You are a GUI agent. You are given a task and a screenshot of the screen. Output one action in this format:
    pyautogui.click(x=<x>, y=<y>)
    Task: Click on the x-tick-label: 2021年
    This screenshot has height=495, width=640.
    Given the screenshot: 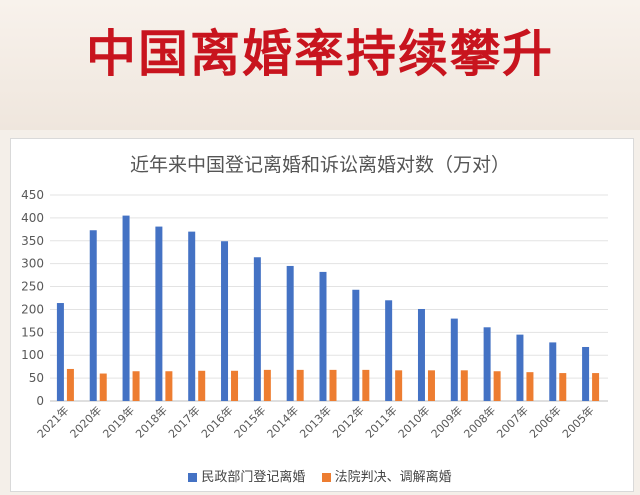 What is the action you would take?
    pyautogui.click(x=52, y=421)
    